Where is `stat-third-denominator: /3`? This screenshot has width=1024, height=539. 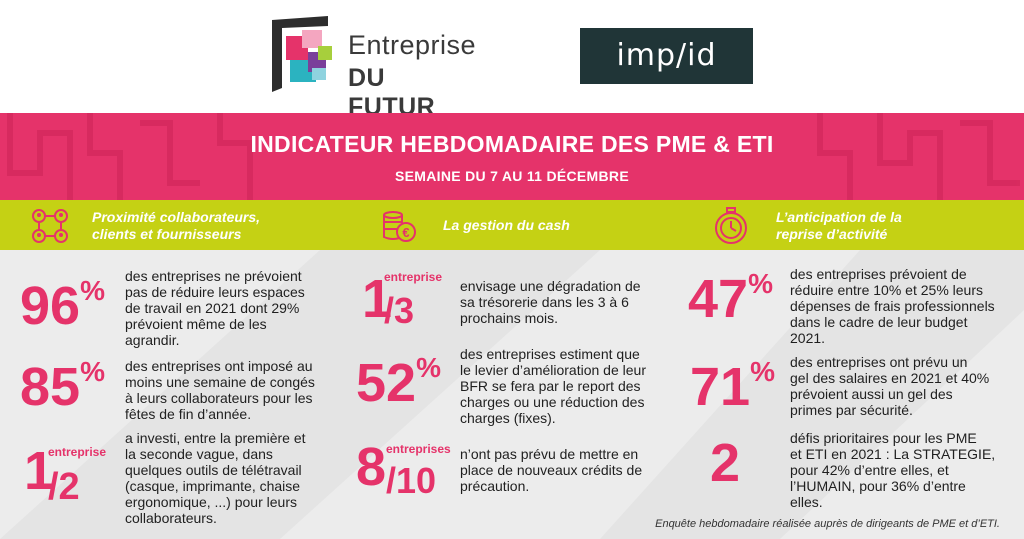
stat-third-denominator: /3 is located at coordinates (399, 310).